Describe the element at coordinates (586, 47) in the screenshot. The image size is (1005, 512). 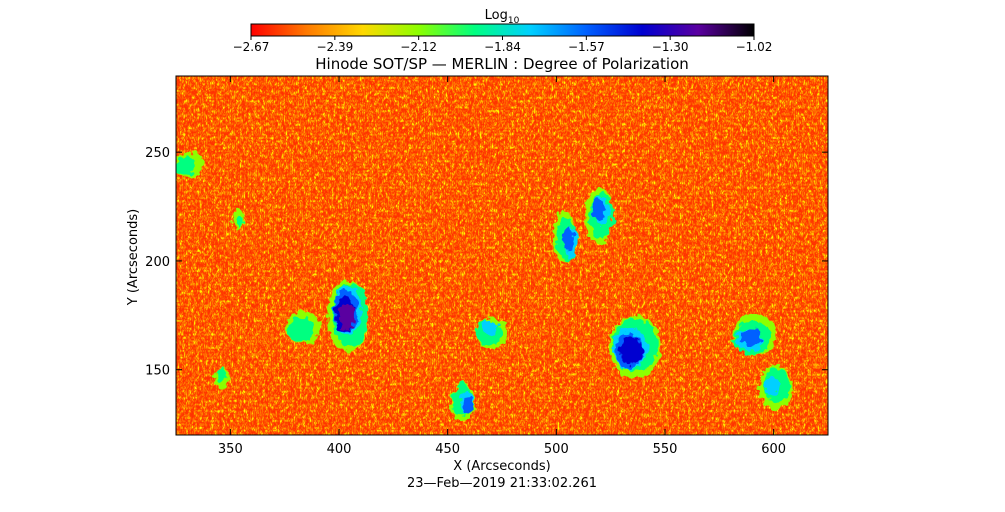
I see `colorbar-tick-label: −1.57` at that location.